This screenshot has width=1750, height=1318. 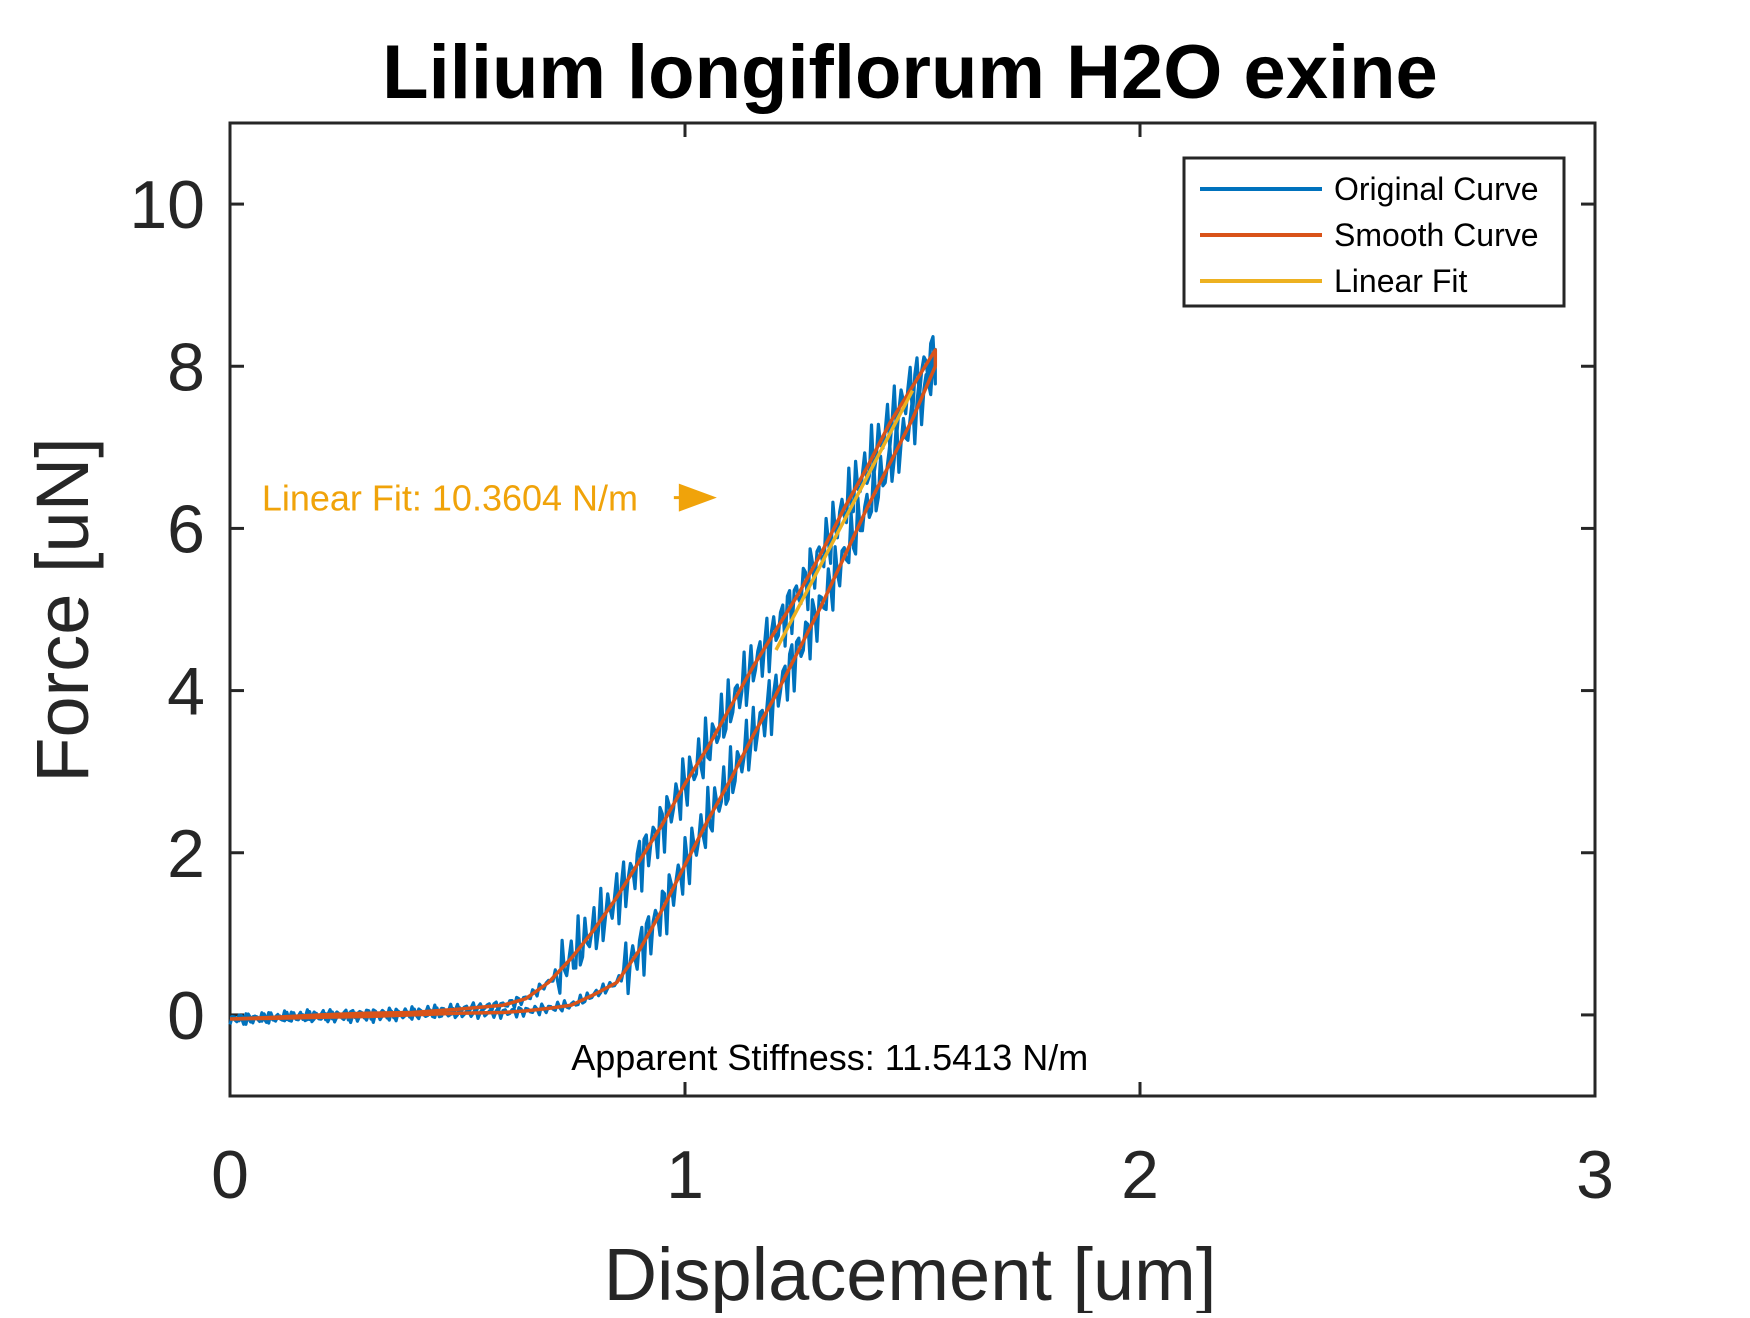 What do you see at coordinates (186, 1016) in the screenshot?
I see `y-tick-label: 0` at bounding box center [186, 1016].